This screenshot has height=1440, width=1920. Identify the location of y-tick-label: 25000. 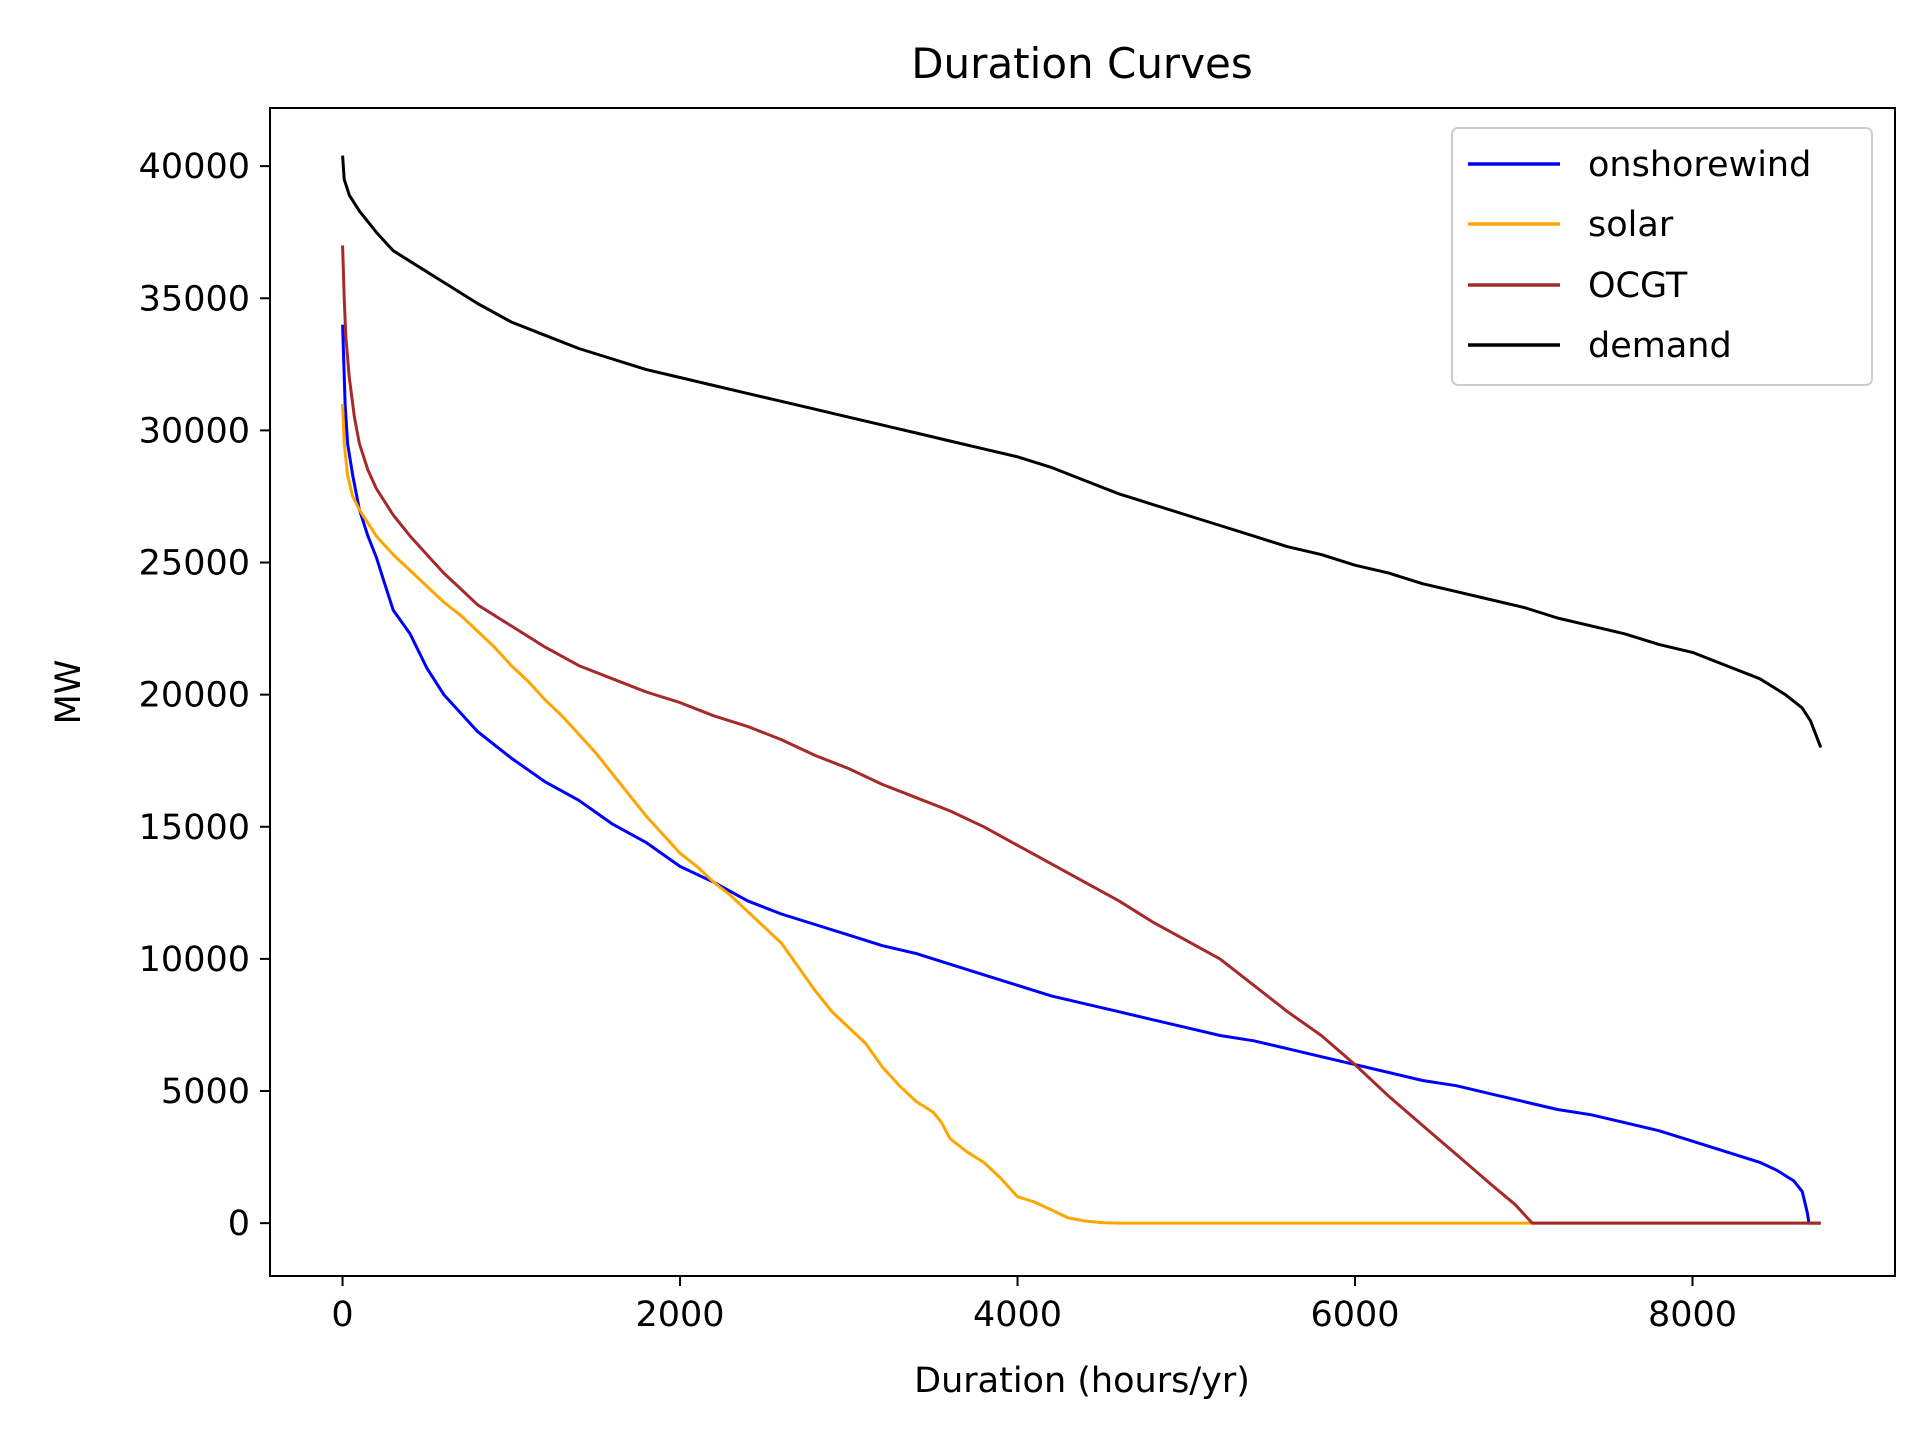
(194, 564).